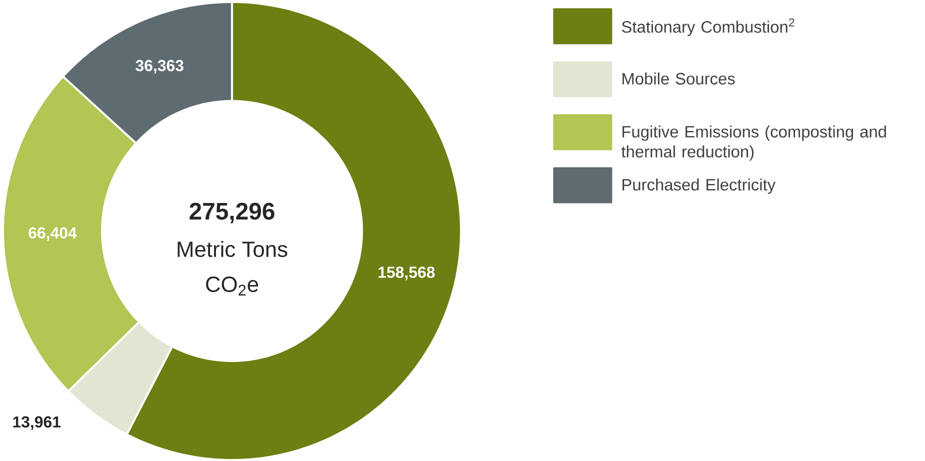 This screenshot has height=461, width=925. Describe the element at coordinates (708, 27) in the screenshot. I see `legend-label: Stationary Combustion$^{2}$` at that location.